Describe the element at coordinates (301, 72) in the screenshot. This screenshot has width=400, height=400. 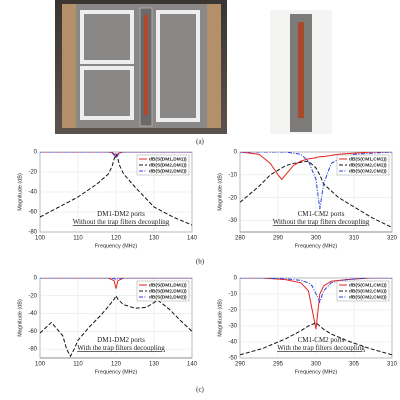
I see `photo-right` at that location.